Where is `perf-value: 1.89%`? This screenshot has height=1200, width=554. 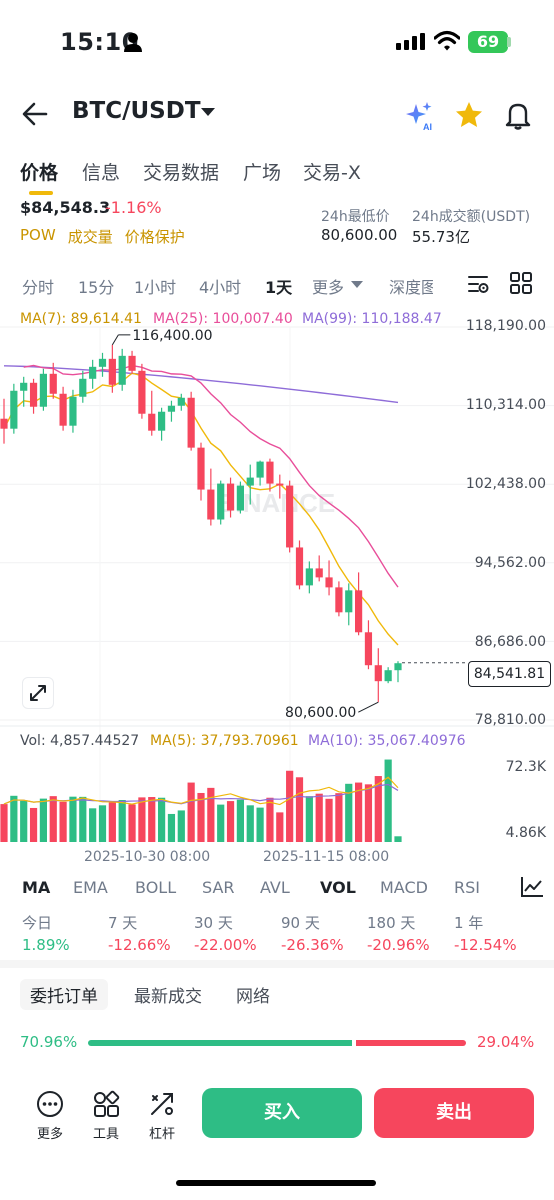 perf-value: 1.89% is located at coordinates (46, 945).